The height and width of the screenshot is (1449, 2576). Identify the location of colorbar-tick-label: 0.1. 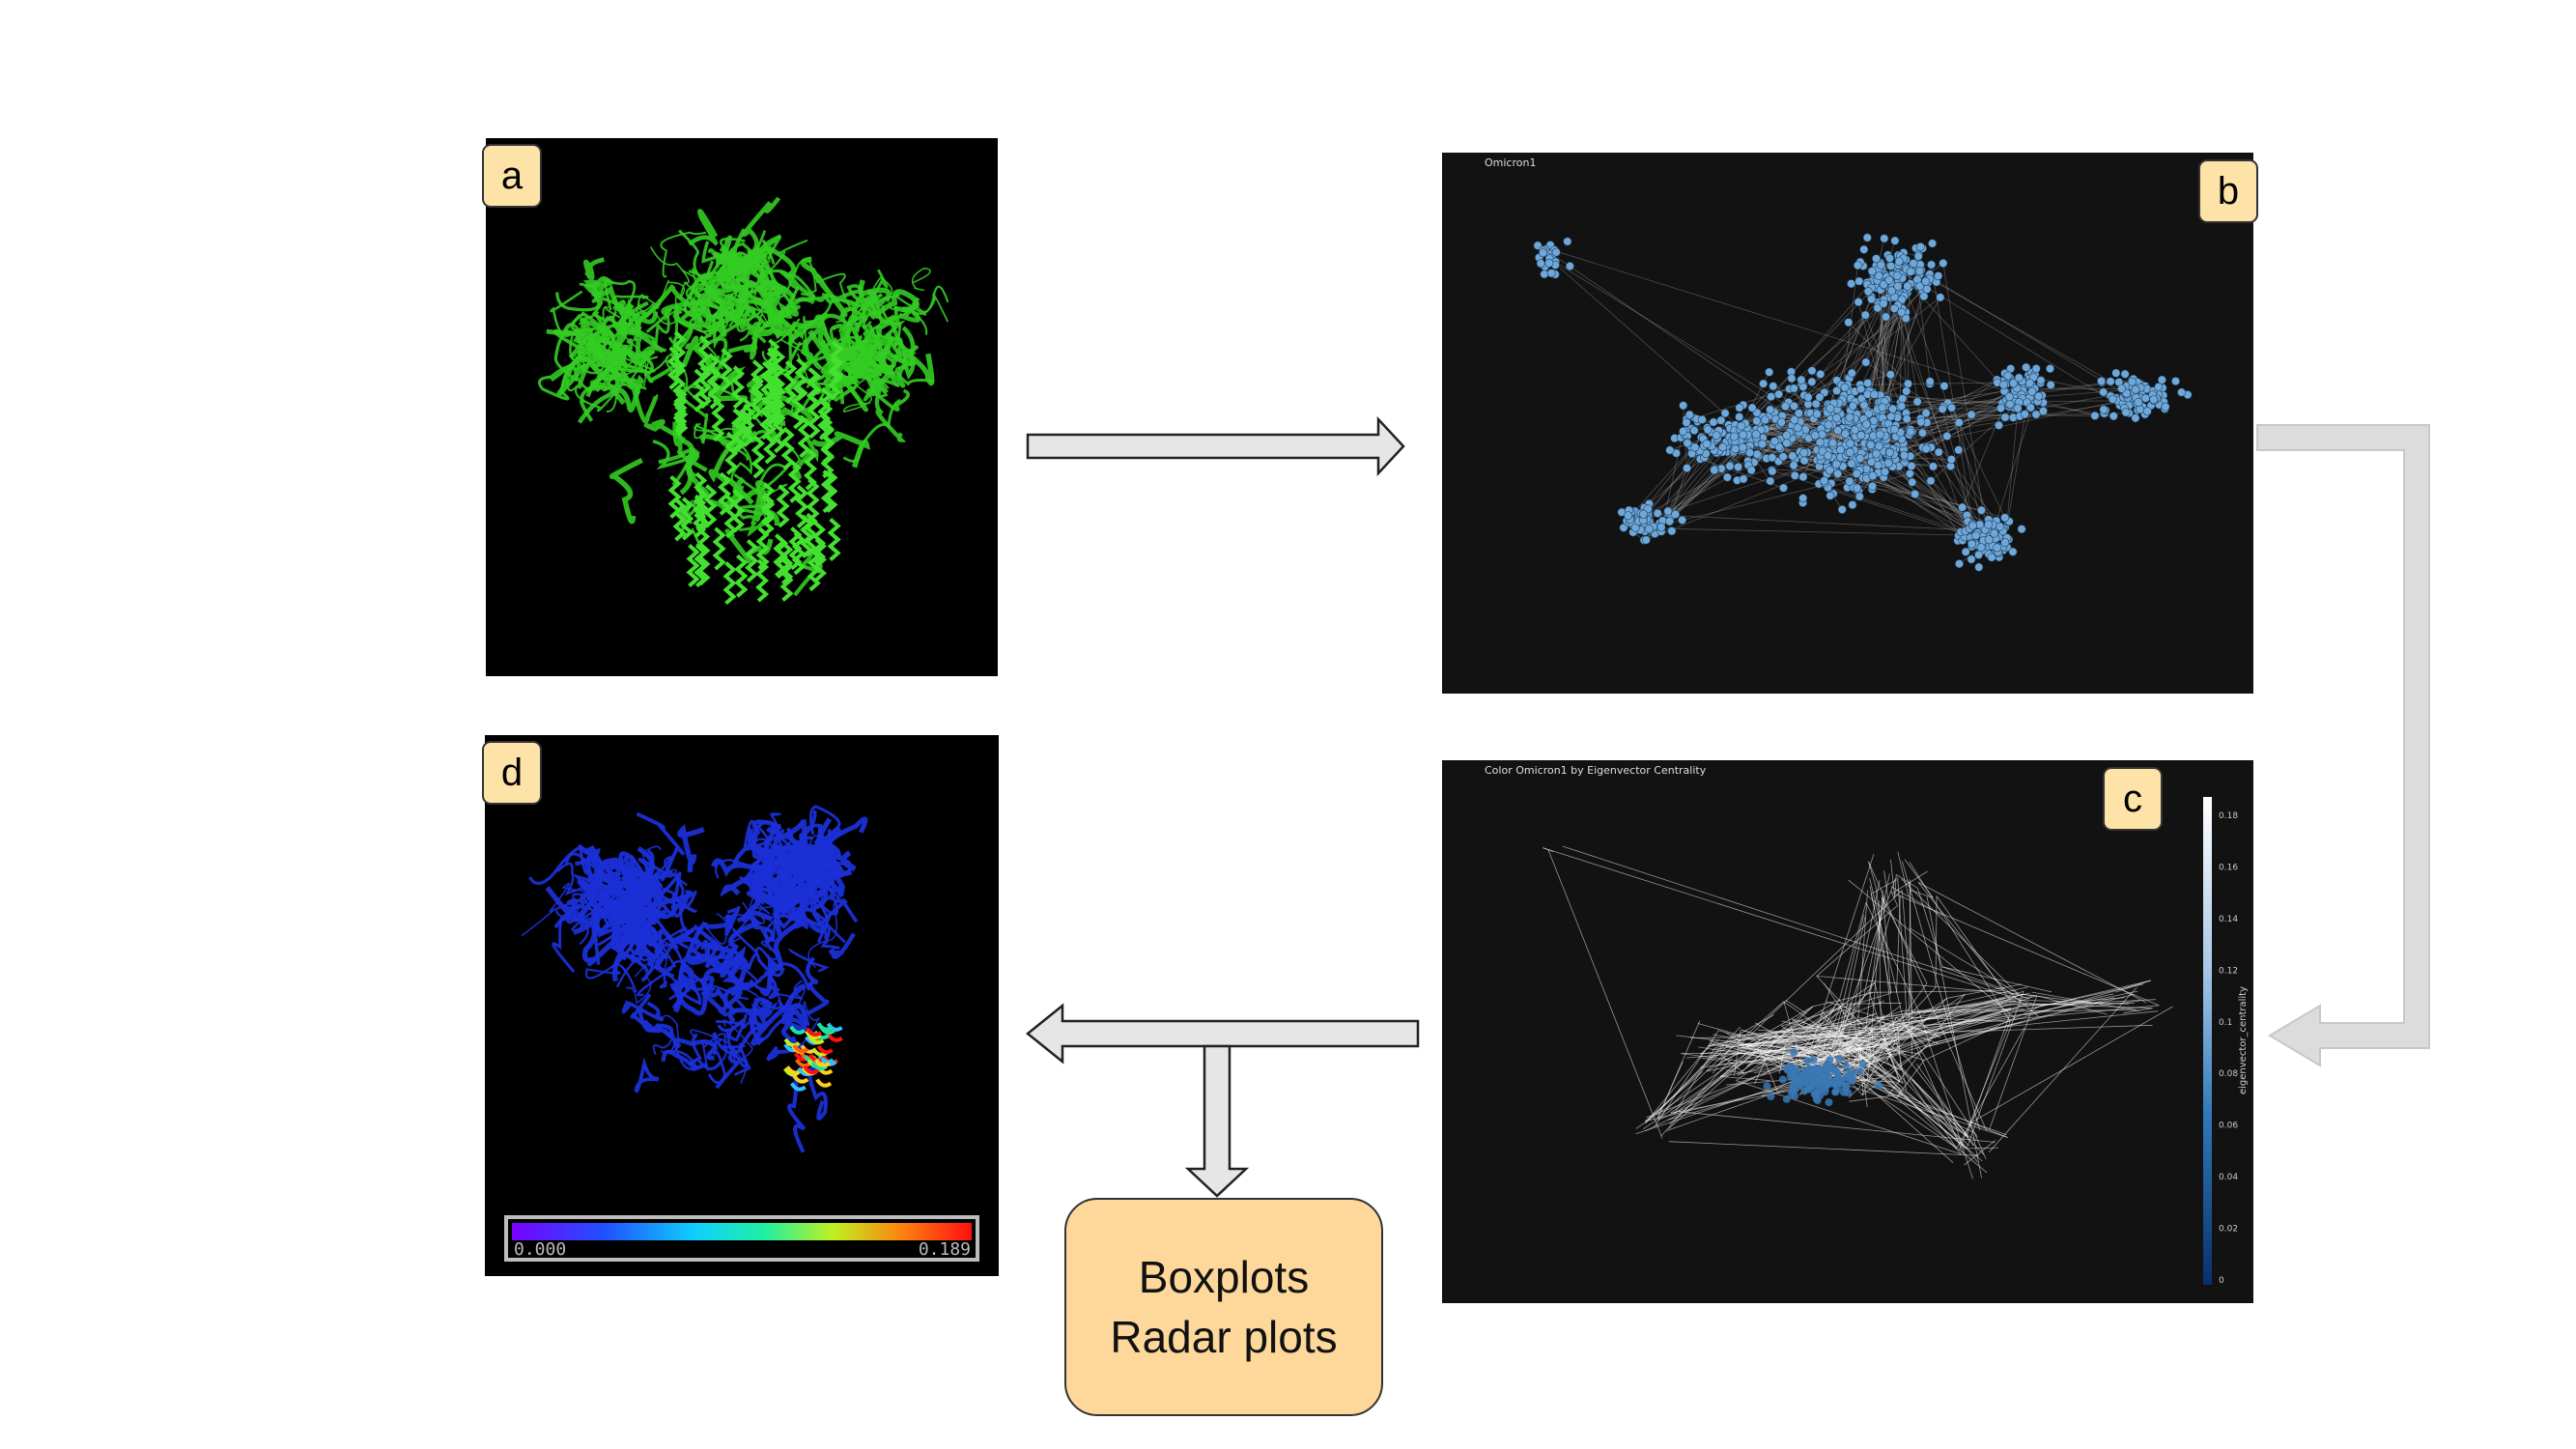
(2225, 1023).